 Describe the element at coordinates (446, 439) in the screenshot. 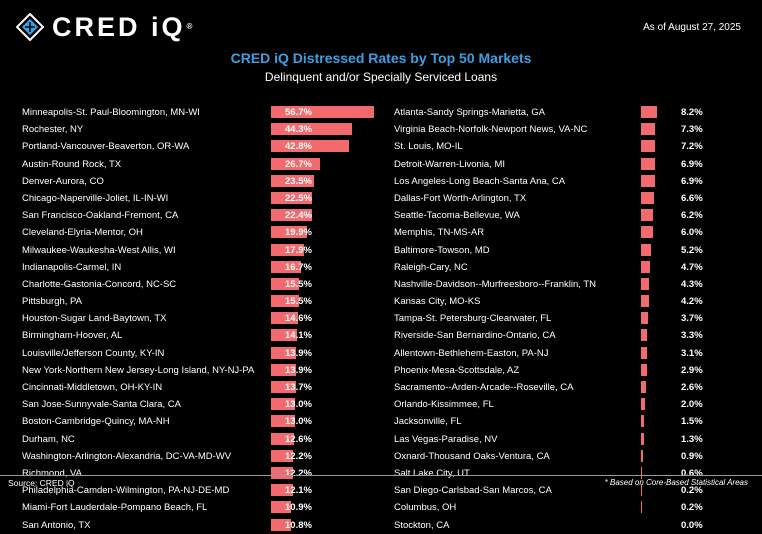

I see `market-label: Las Vegas-Paradise, NV` at that location.